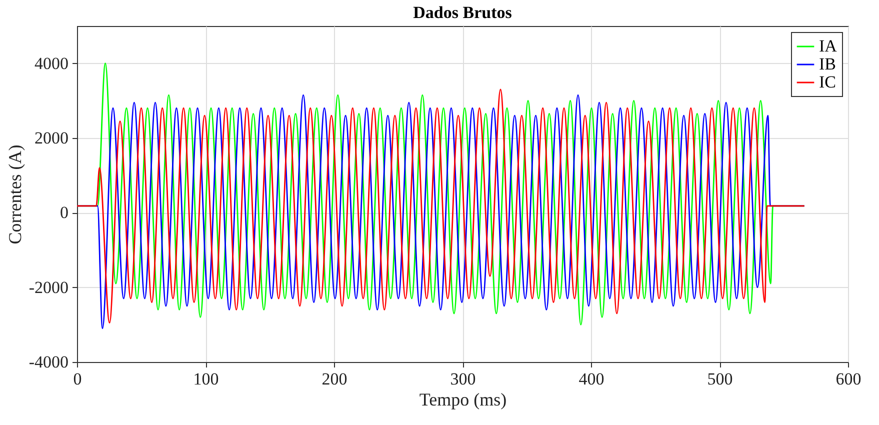 Image resolution: width=879 pixels, height=425 pixels. Describe the element at coordinates (48, 287) in the screenshot. I see `y-tick-label: -2000` at that location.